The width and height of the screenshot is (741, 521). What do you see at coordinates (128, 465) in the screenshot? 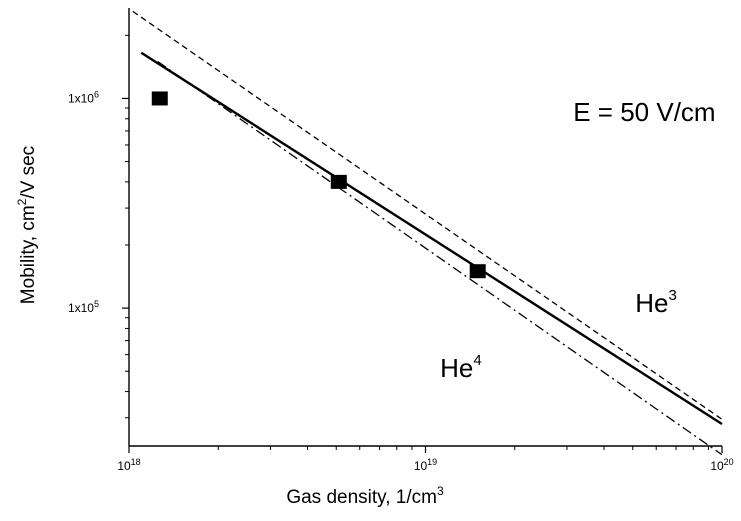
I see `x-tick-label: 1018` at bounding box center [128, 465].